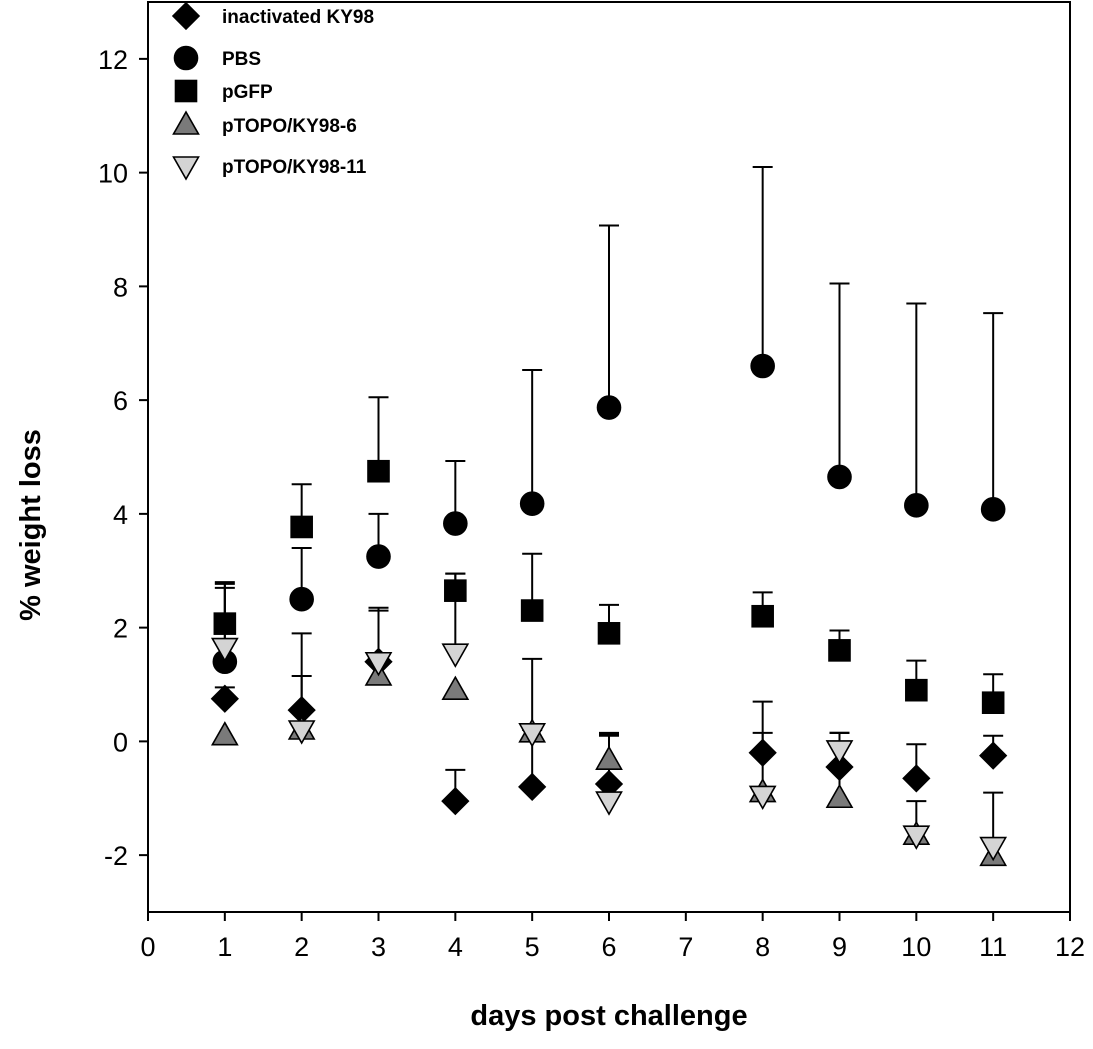 This screenshot has width=1093, height=1049. I want to click on x-tick-label: 6, so click(608, 947).